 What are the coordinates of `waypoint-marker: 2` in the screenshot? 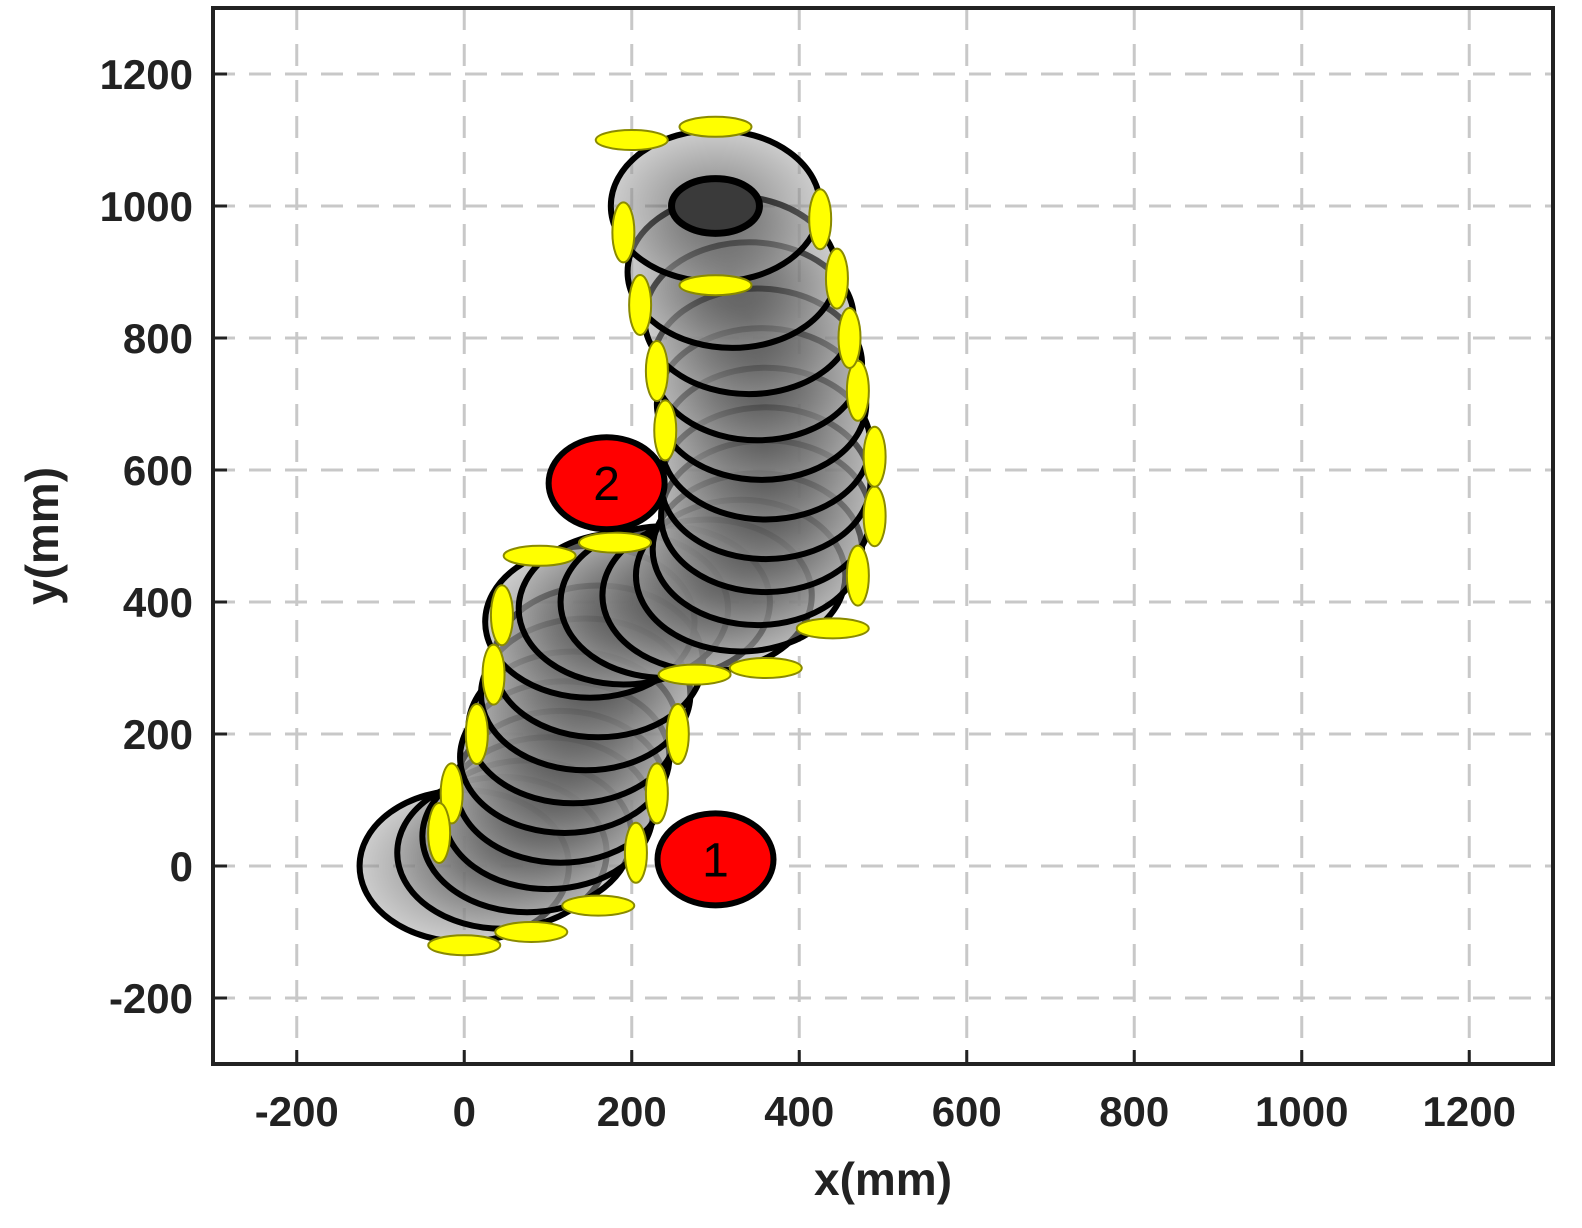 It's located at (606, 483).